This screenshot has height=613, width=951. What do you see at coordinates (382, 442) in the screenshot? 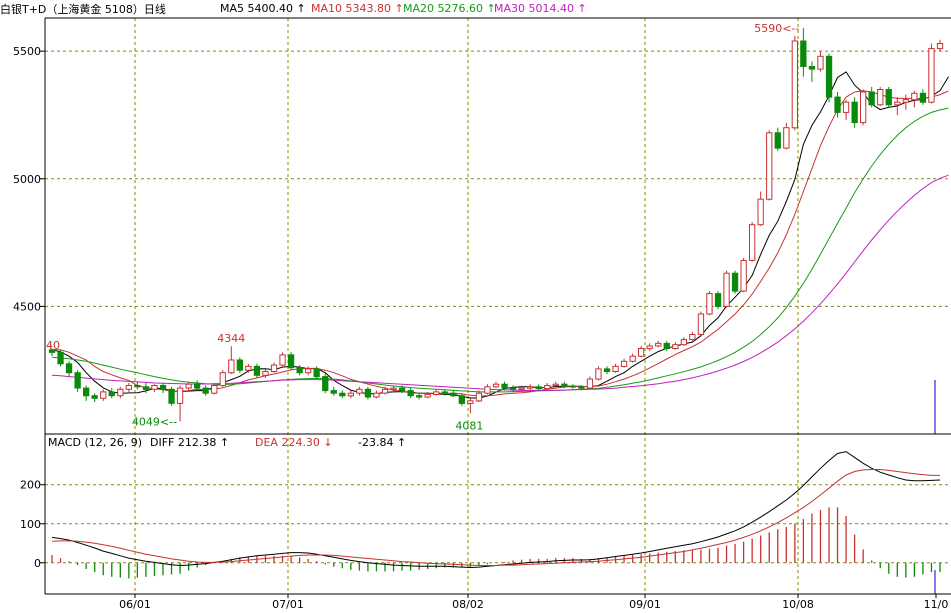
I see `macd-hist-readout: -23.84 ↑` at bounding box center [382, 442].